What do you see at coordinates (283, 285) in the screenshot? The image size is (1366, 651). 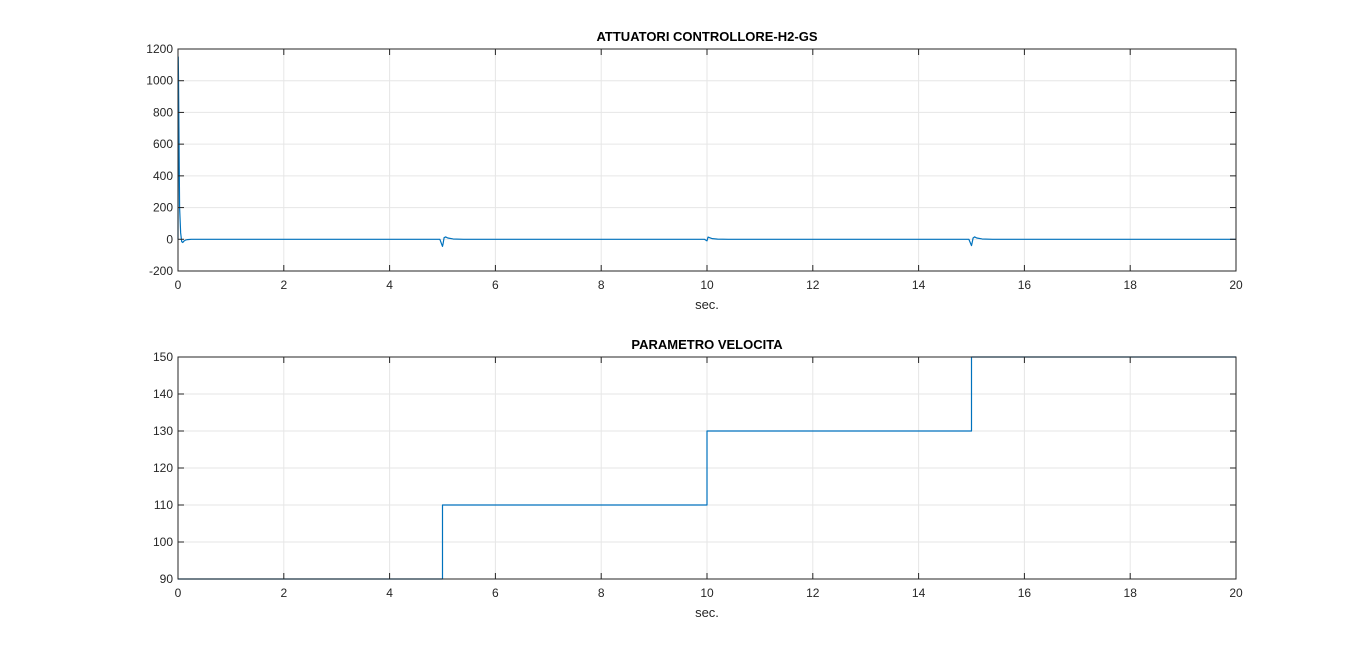 I see `top-chart-x-tick-label: 2` at bounding box center [283, 285].